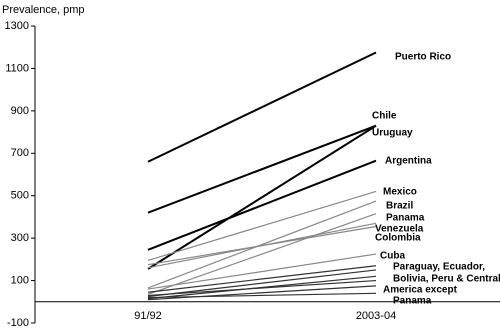 This screenshot has width=500, height=334. I want to click on group-label: Panama, so click(412, 301).